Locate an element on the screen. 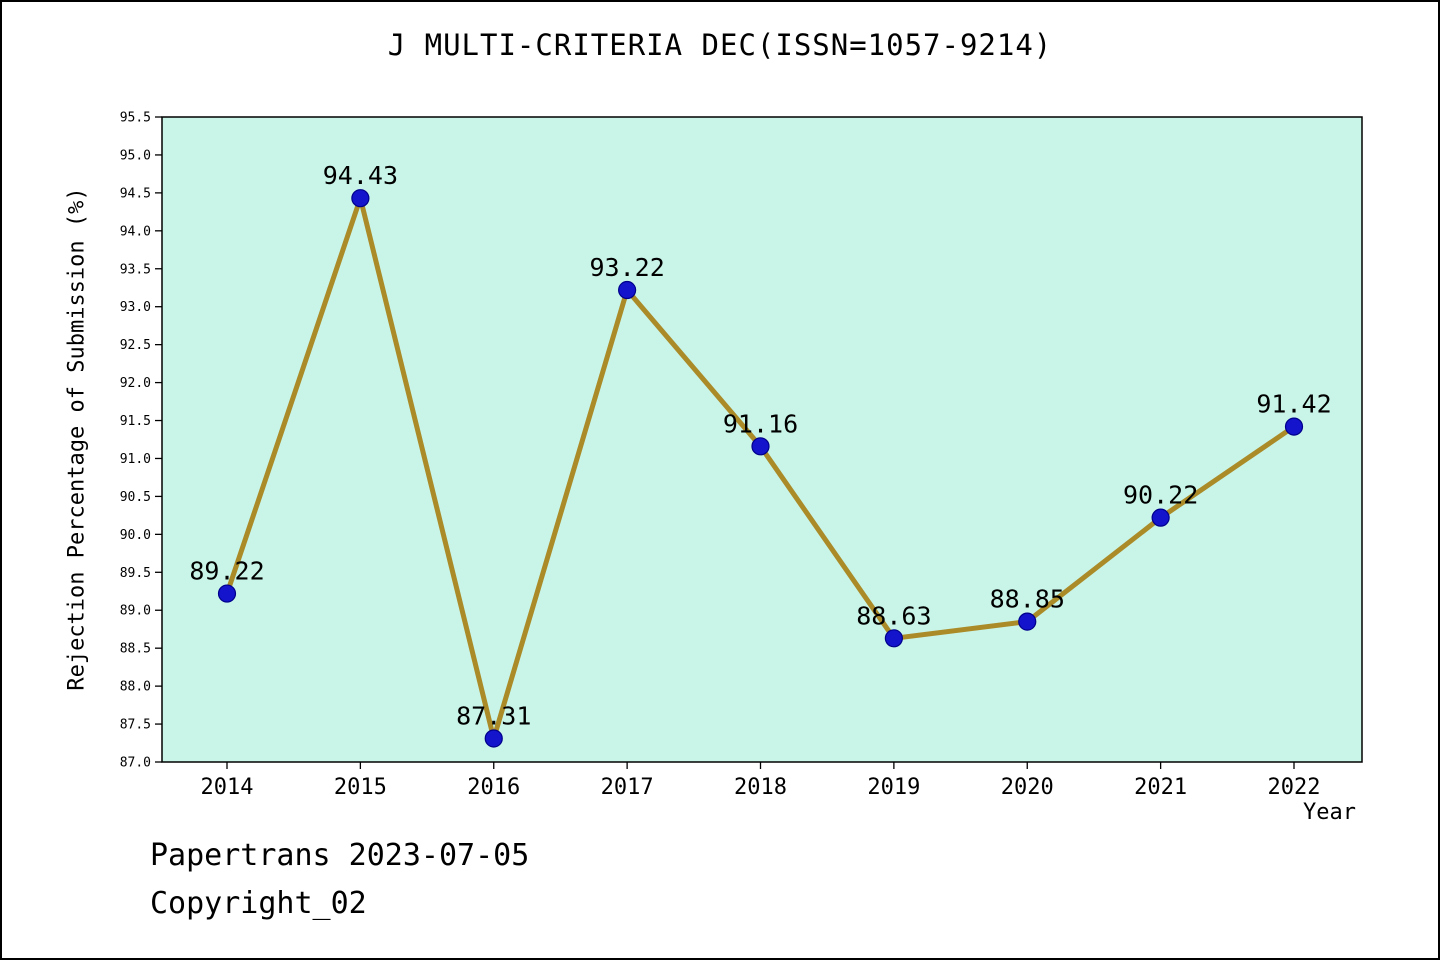 The image size is (1440, 960). y-tick-label: 87.5 is located at coordinates (135, 725).